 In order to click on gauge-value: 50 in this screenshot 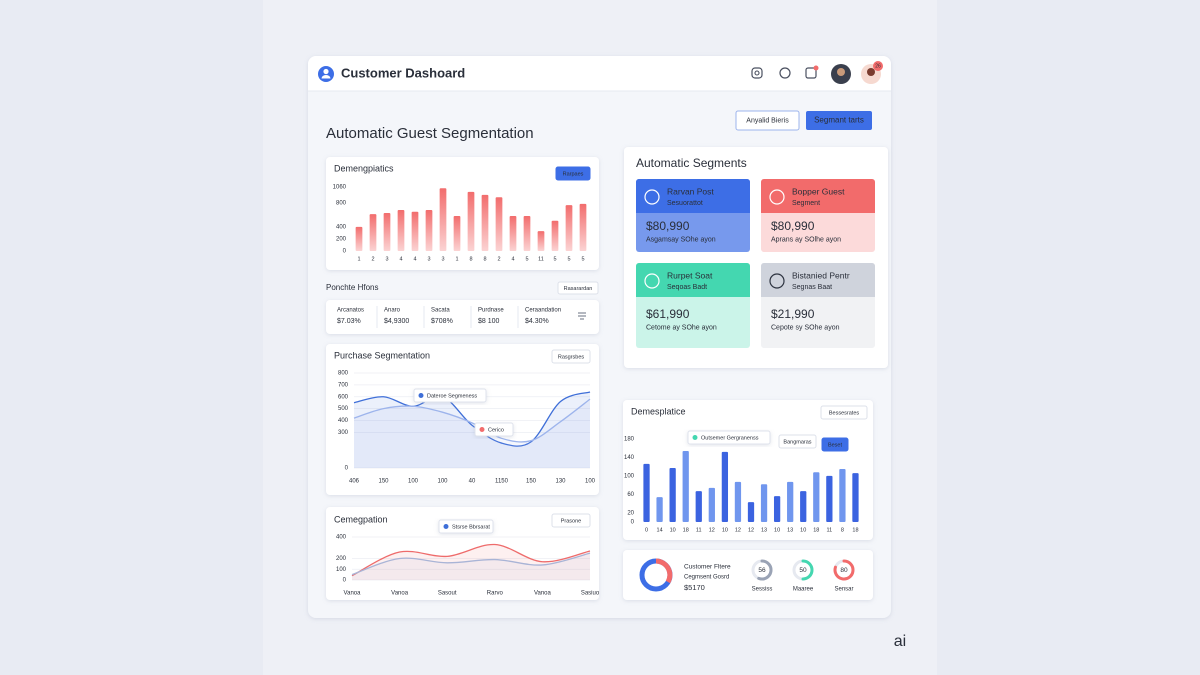, I will do `click(803, 570)`.